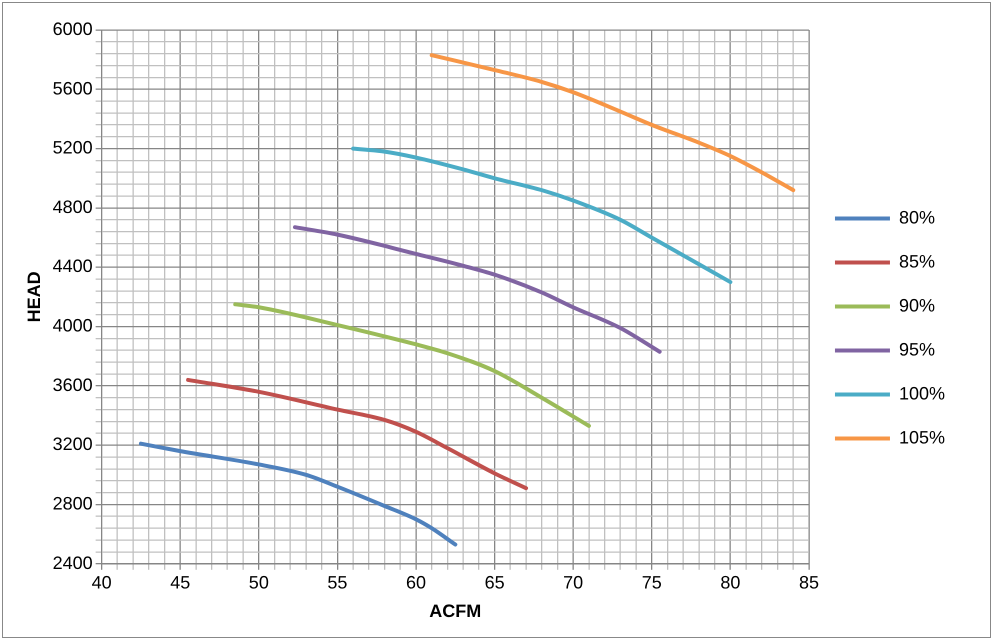 This screenshot has width=995, height=642. What do you see at coordinates (652, 582) in the screenshot?
I see `x-tick-label: 75` at bounding box center [652, 582].